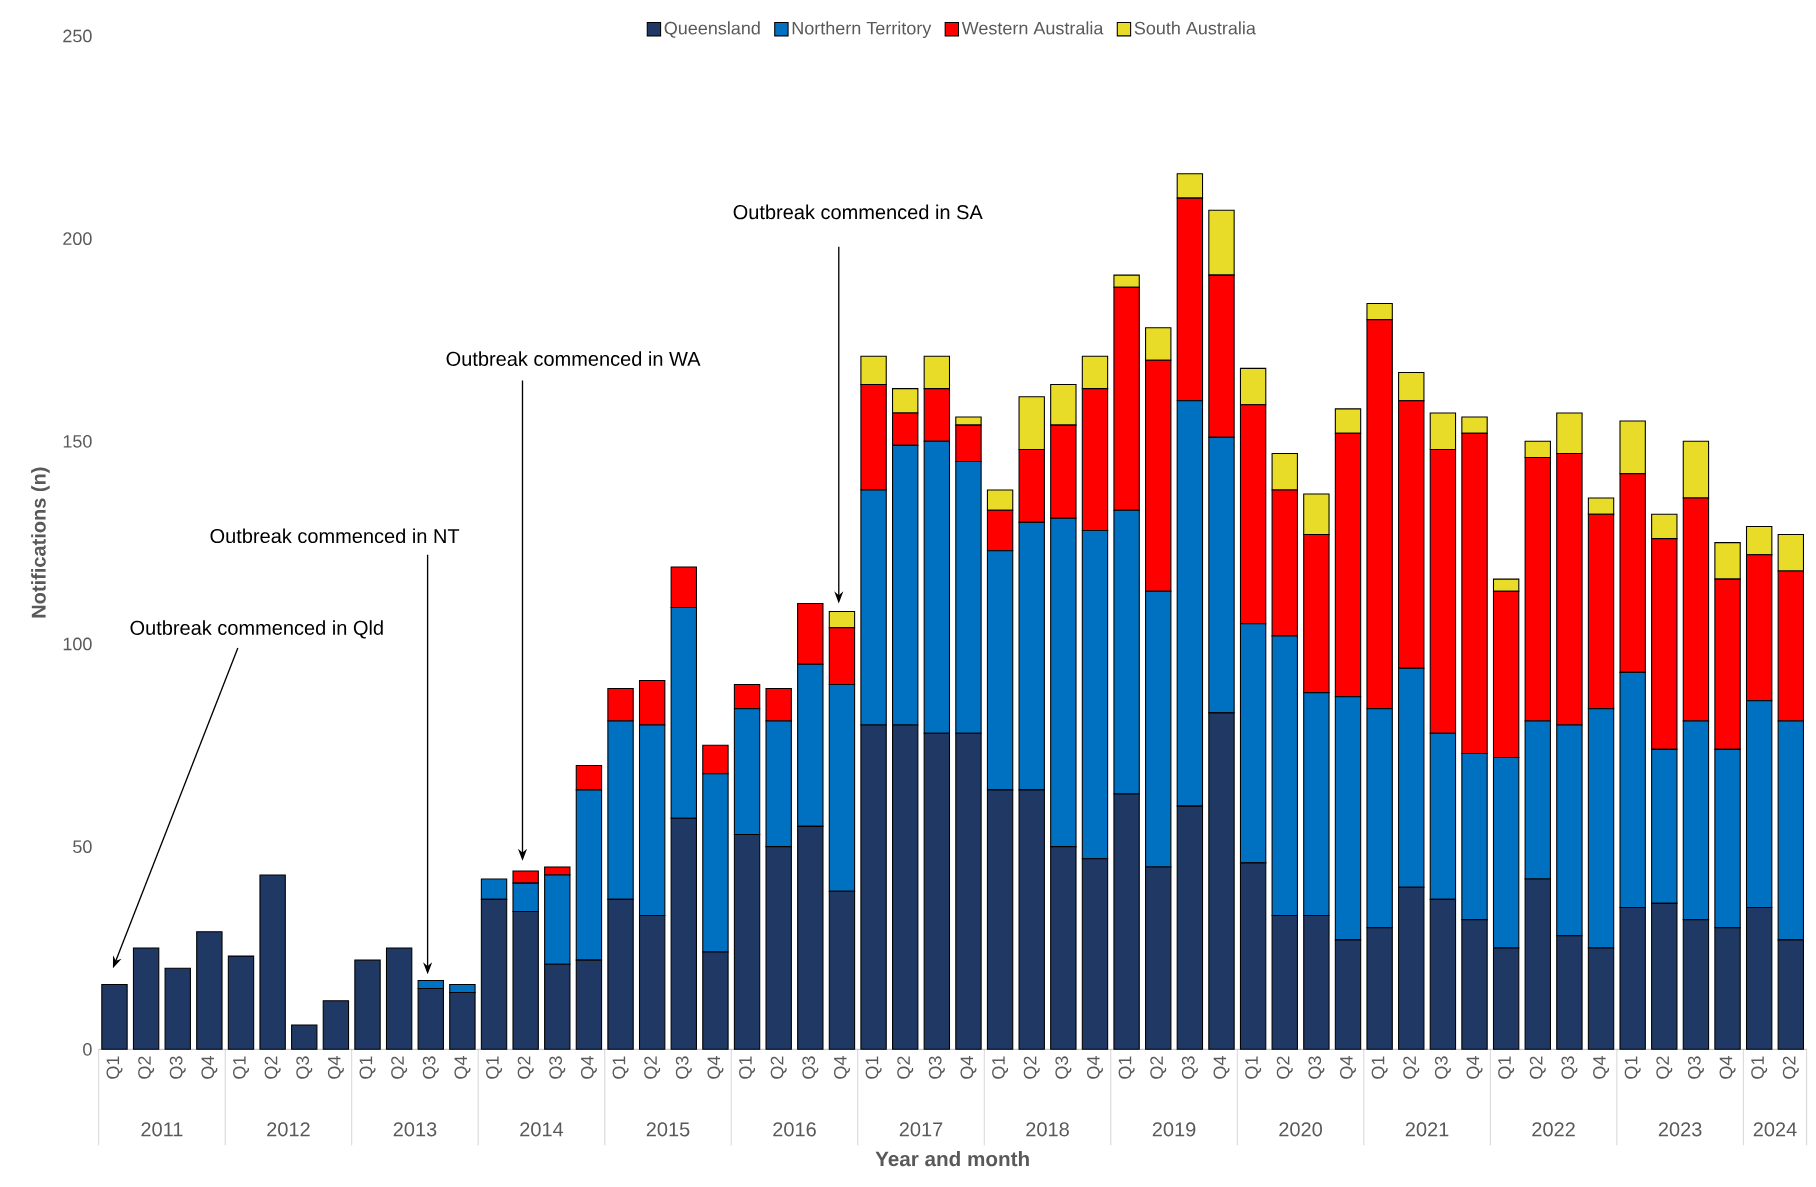 The height and width of the screenshot is (1187, 1816). I want to click on text: 2011, so click(162, 1129).